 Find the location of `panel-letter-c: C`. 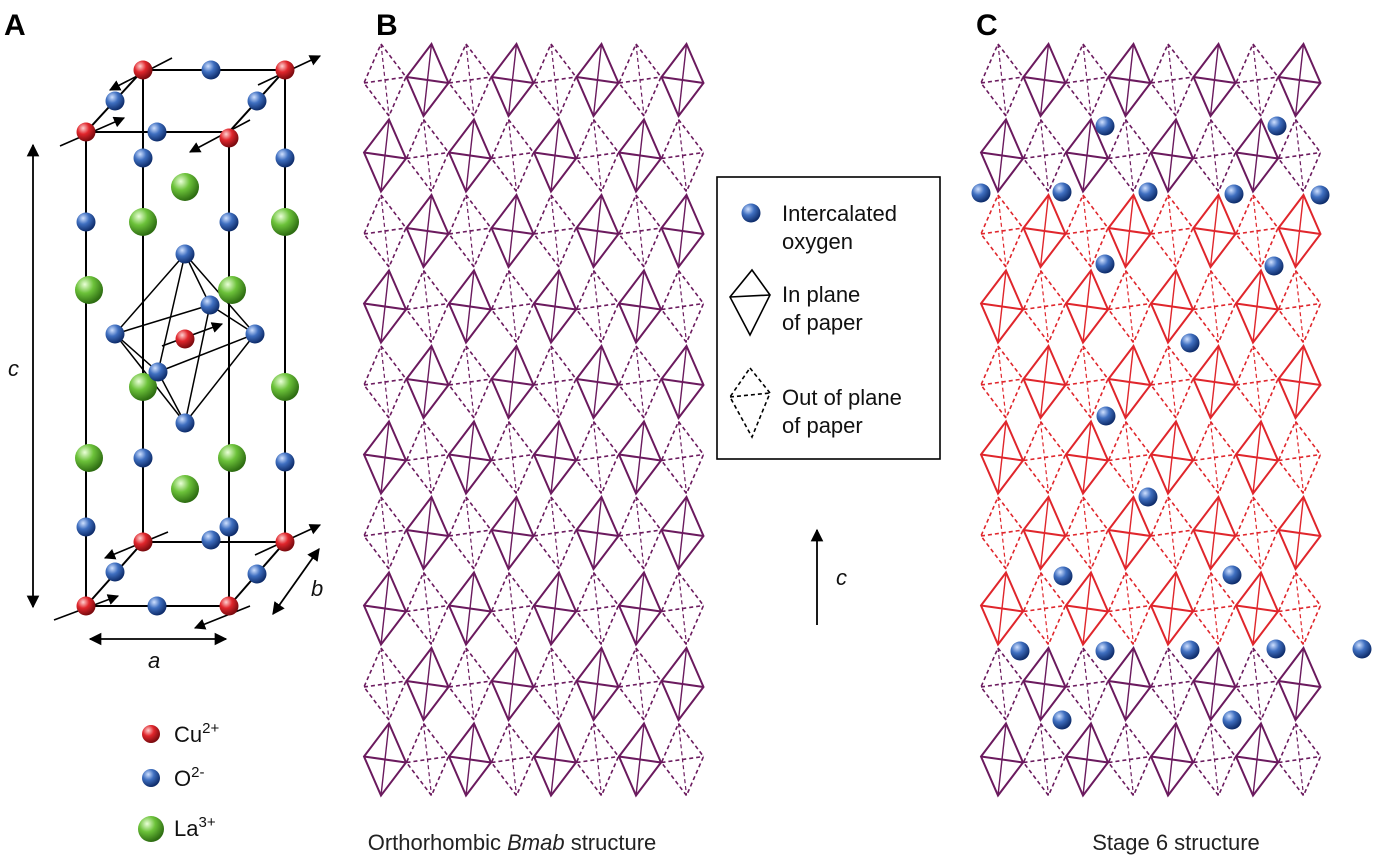

panel-letter-c: C is located at coordinates (987, 25).